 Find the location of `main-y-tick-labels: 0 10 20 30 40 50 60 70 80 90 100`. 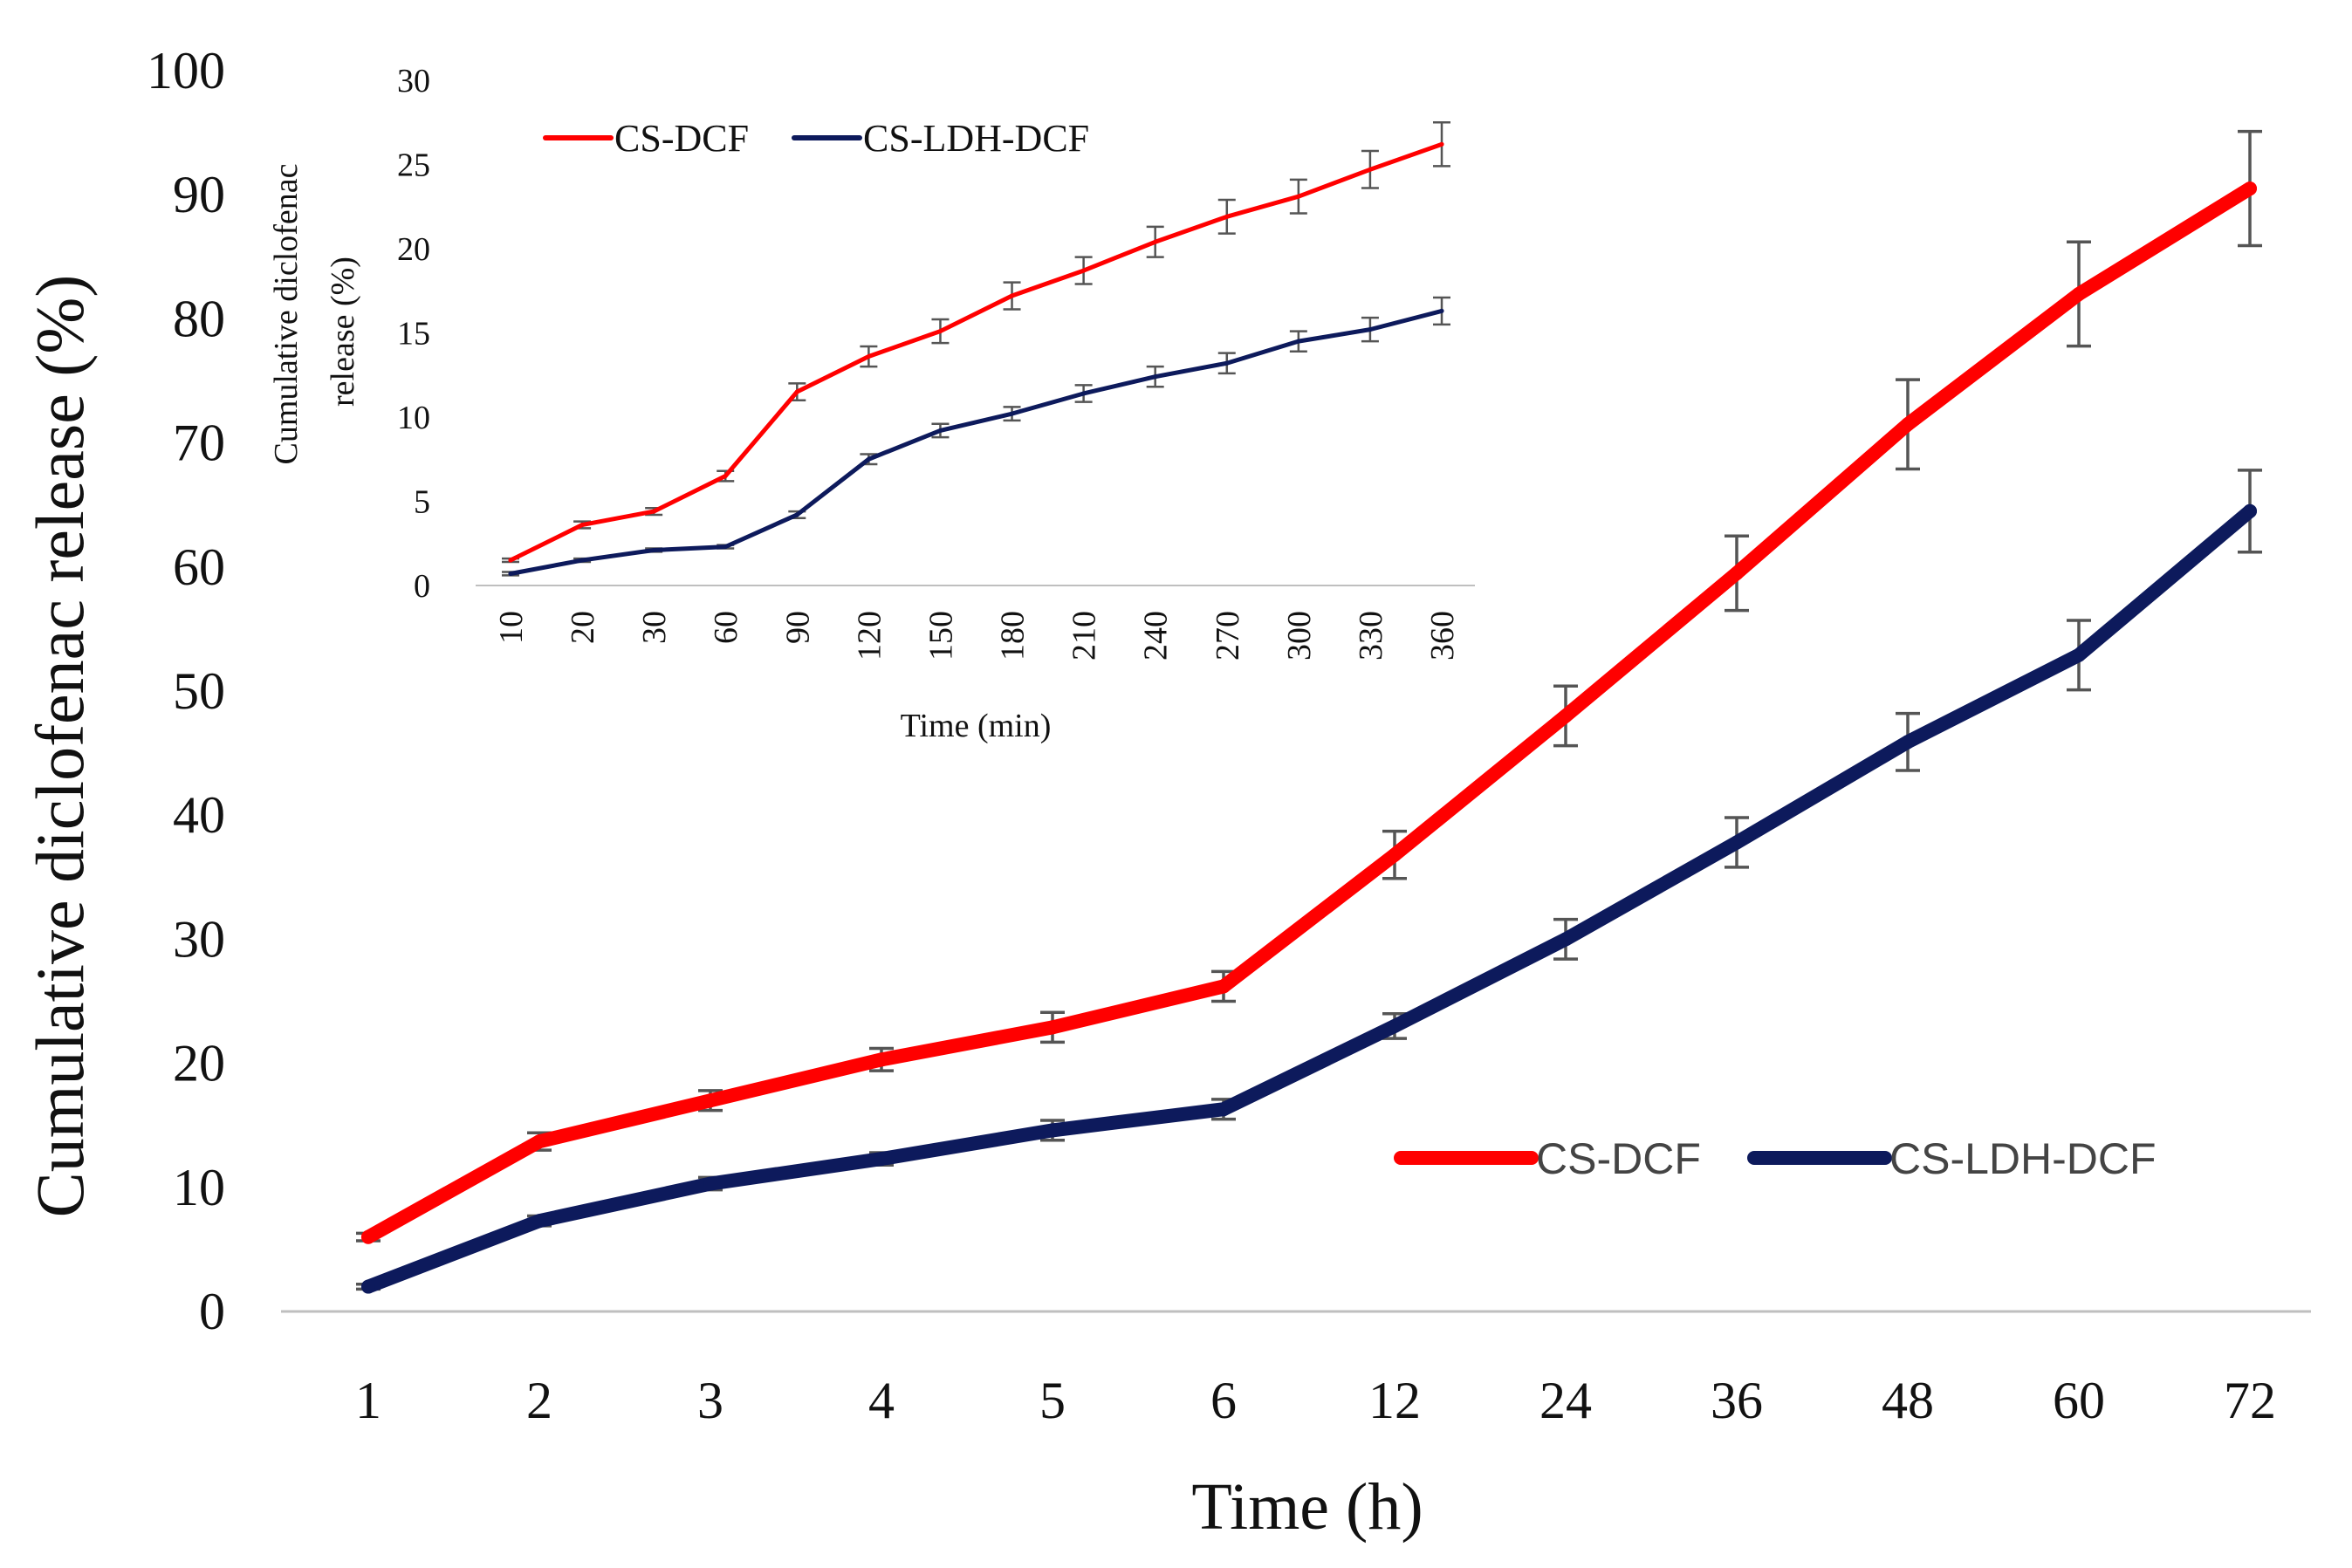

main-y-tick-labels: 0 10 20 30 40 50 60 70 80 90 100 is located at coordinates (186, 691).